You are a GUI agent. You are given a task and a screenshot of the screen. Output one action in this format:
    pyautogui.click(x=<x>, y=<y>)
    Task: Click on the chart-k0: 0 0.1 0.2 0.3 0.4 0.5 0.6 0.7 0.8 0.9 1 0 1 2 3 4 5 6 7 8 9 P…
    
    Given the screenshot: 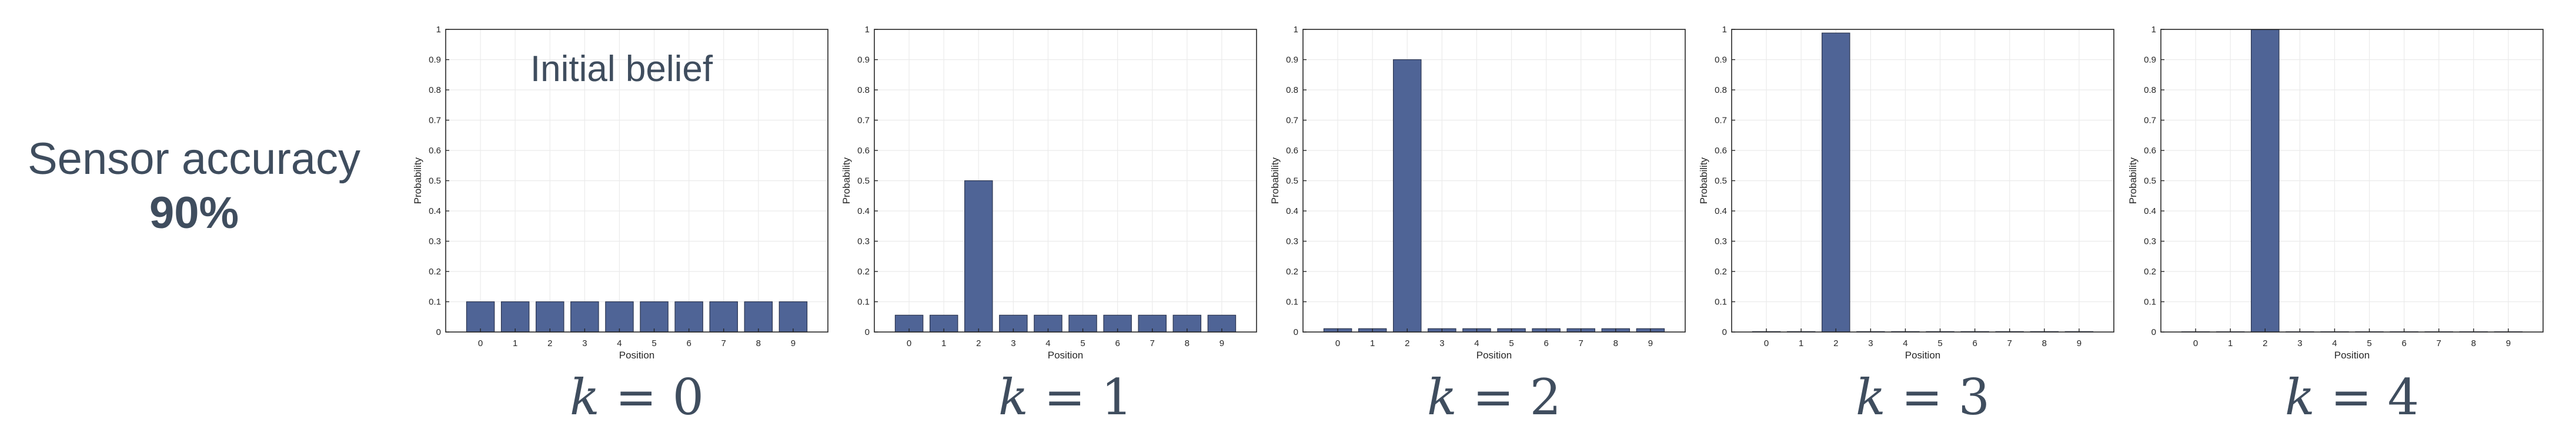 What is the action you would take?
    pyautogui.click(x=620, y=225)
    